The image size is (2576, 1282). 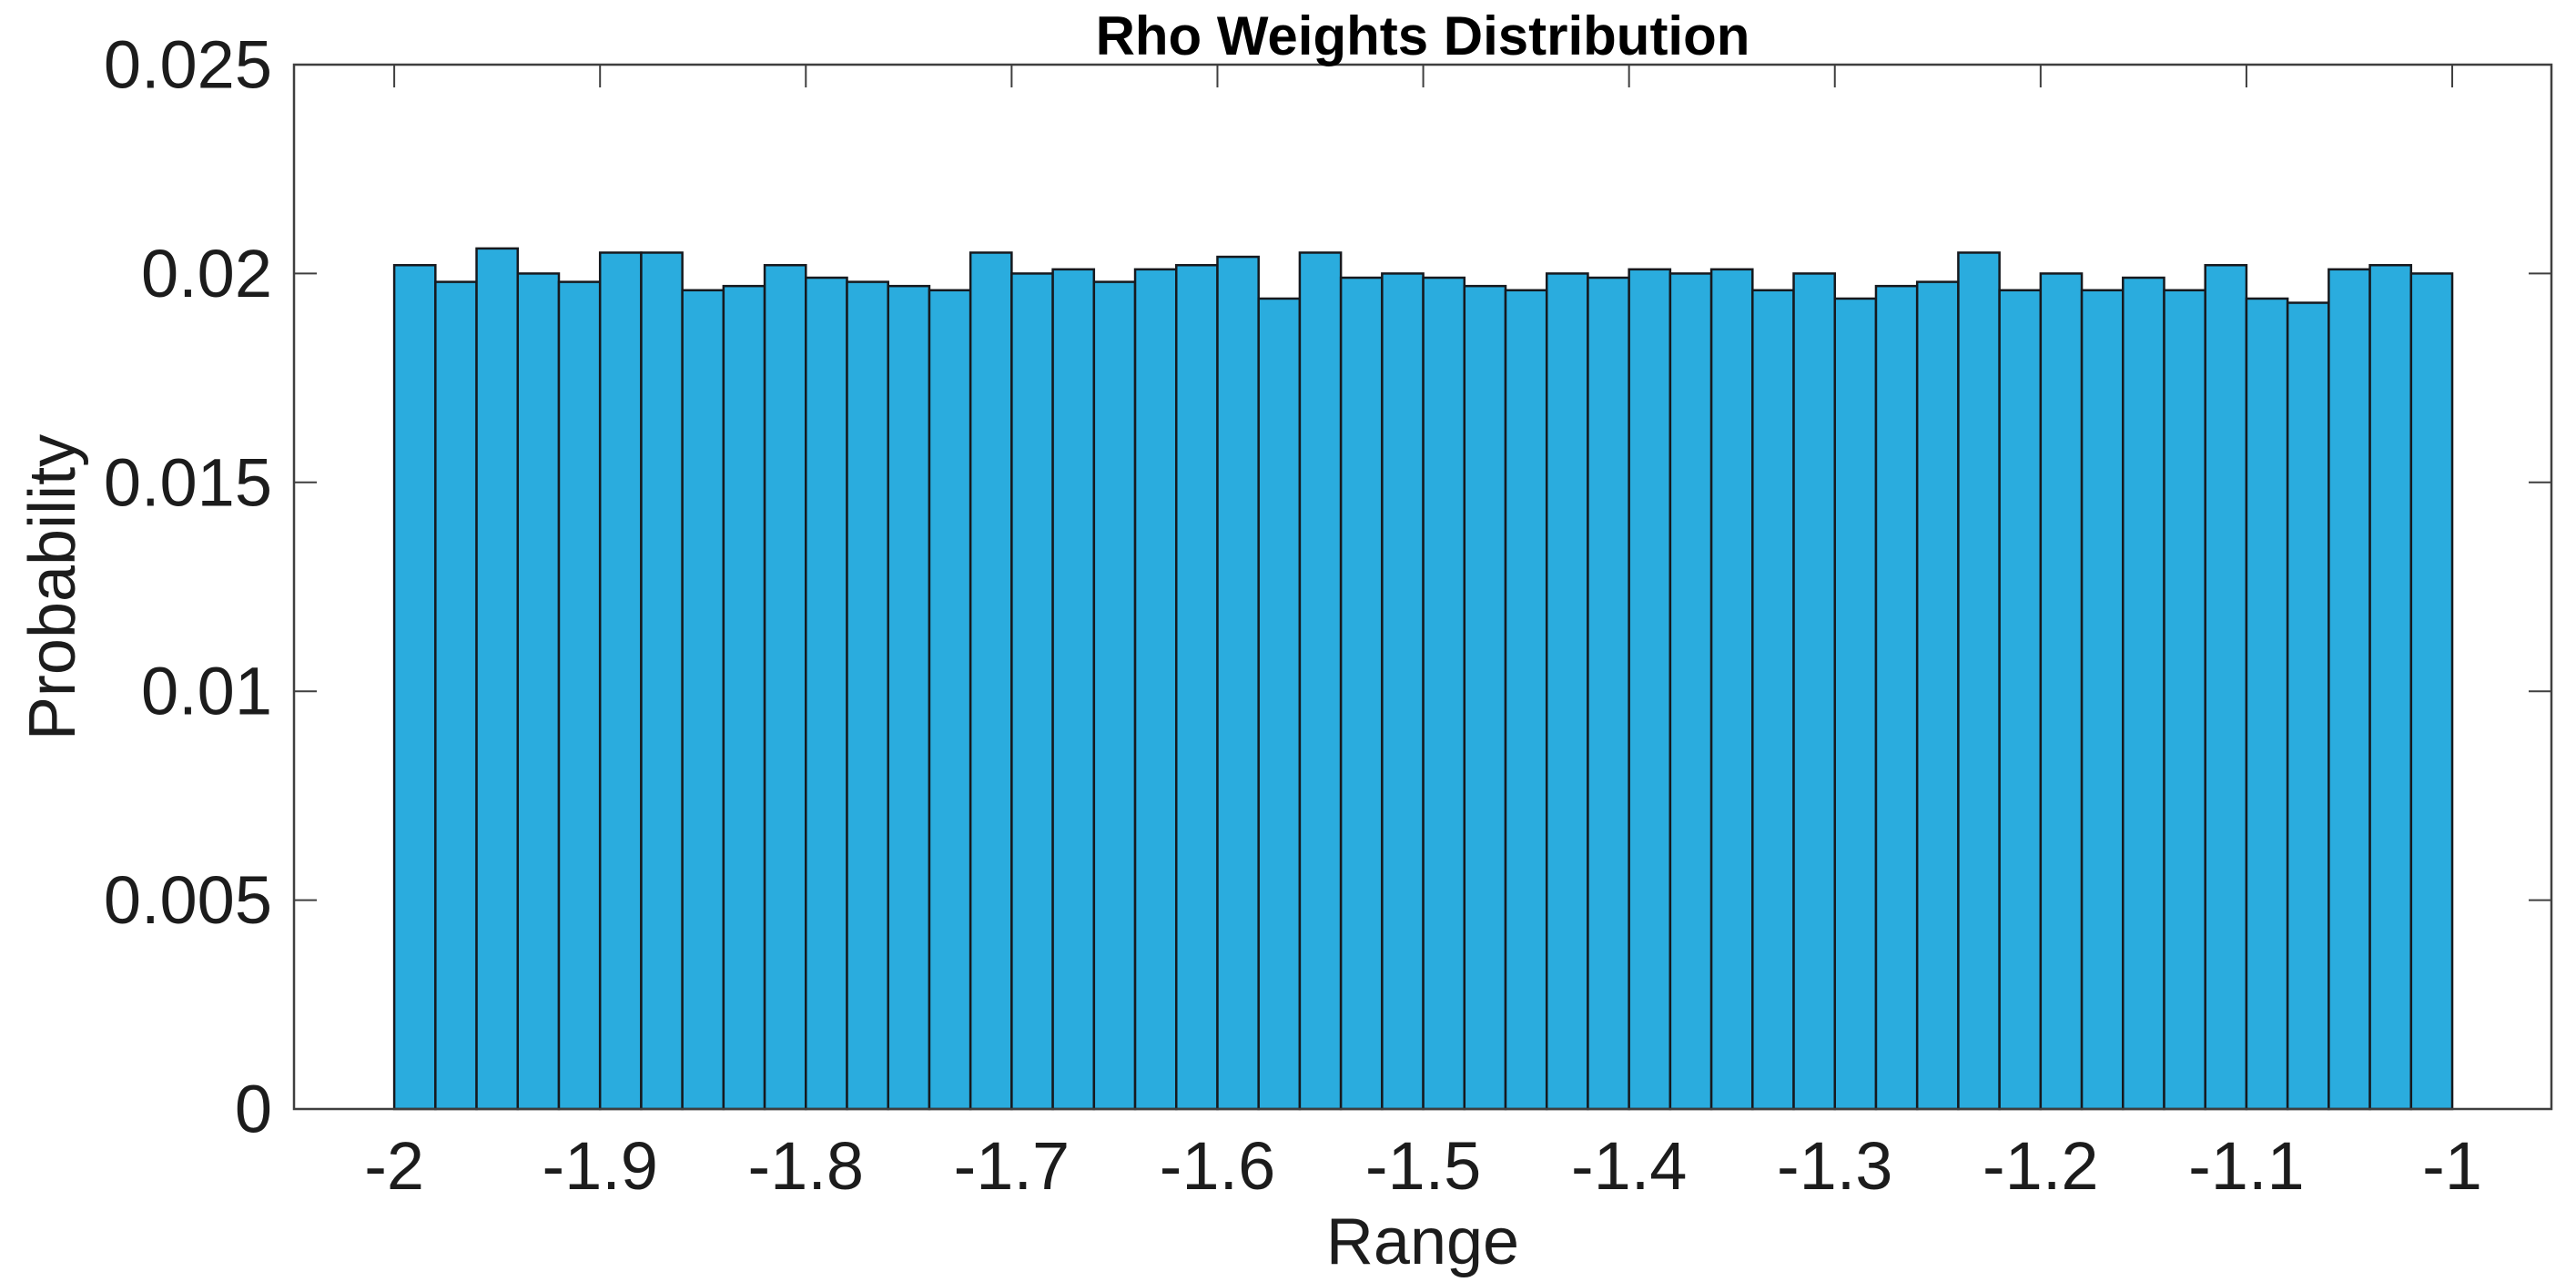 What do you see at coordinates (806, 1166) in the screenshot?
I see `x-tick-label: -1.8` at bounding box center [806, 1166].